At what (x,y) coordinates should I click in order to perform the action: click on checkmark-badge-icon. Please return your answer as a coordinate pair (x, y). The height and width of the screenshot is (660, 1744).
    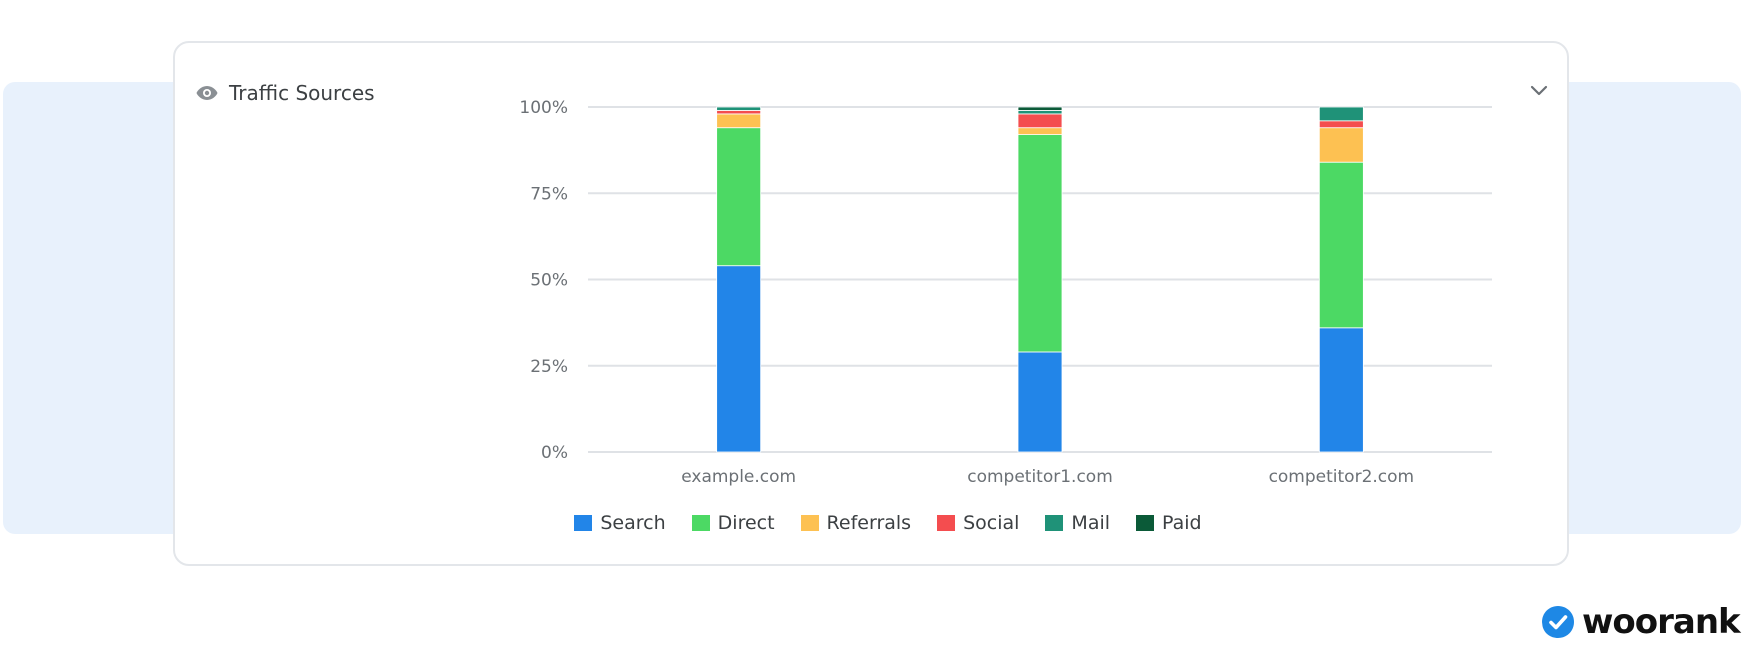
    Looking at the image, I should click on (1558, 622).